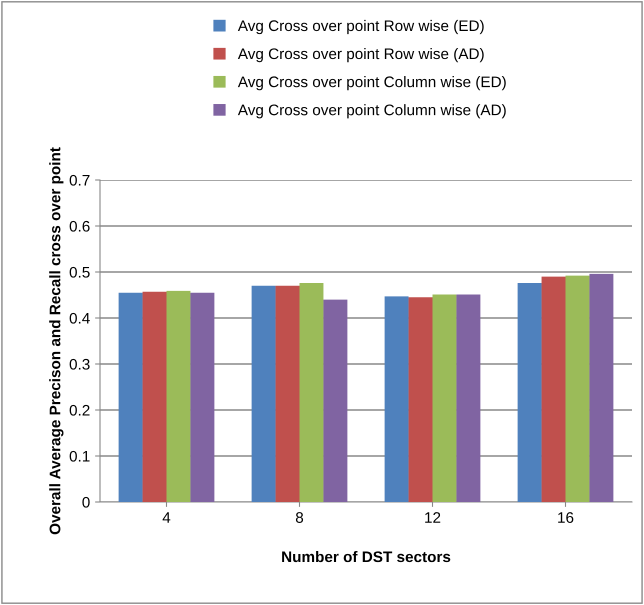 The height and width of the screenshot is (605, 644). What do you see at coordinates (372, 83) in the screenshot?
I see `legend-label: Avg Cross over point Column wise (ED)` at bounding box center [372, 83].